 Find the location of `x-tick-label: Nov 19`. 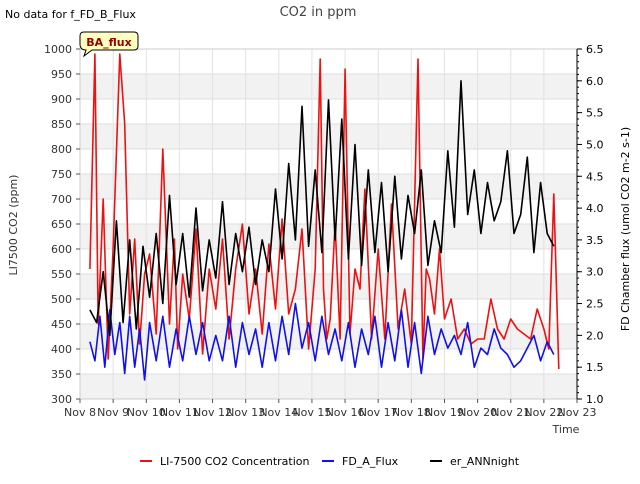

x-tick-label: Nov 19 is located at coordinates (444, 412).